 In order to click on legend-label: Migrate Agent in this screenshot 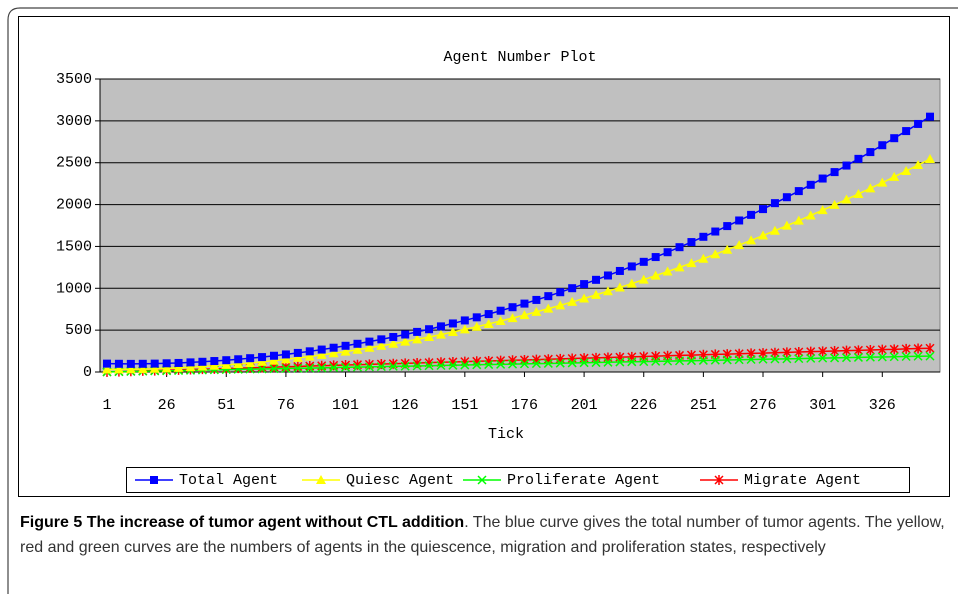, I will do `click(802, 480)`.